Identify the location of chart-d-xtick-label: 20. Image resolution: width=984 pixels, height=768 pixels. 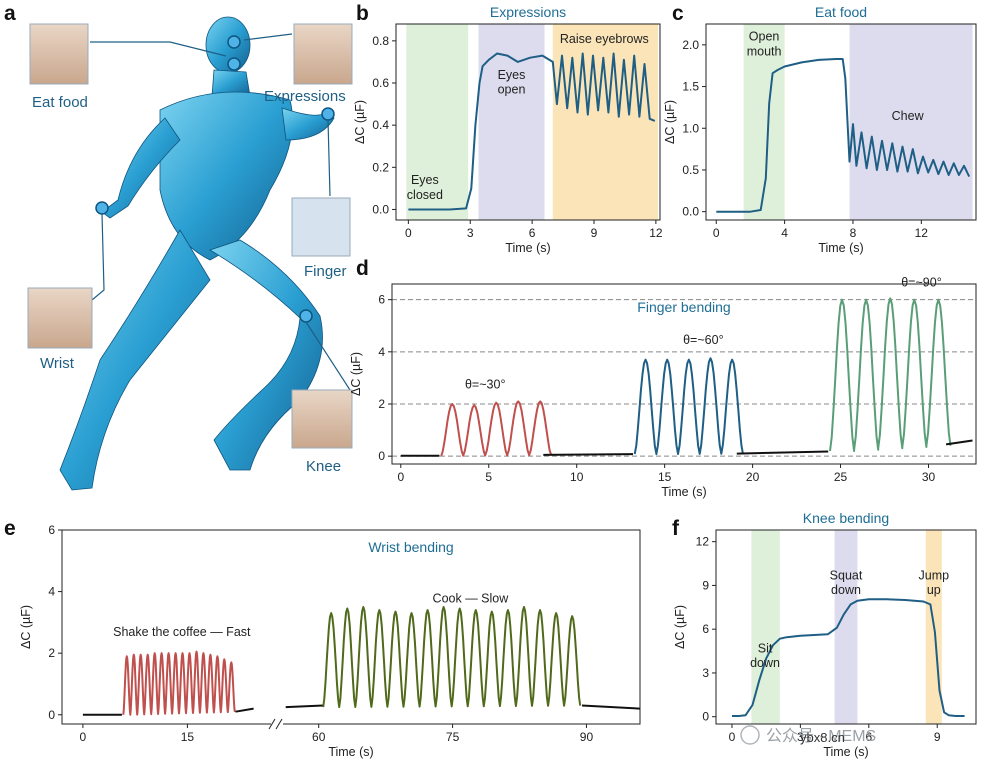
(753, 477).